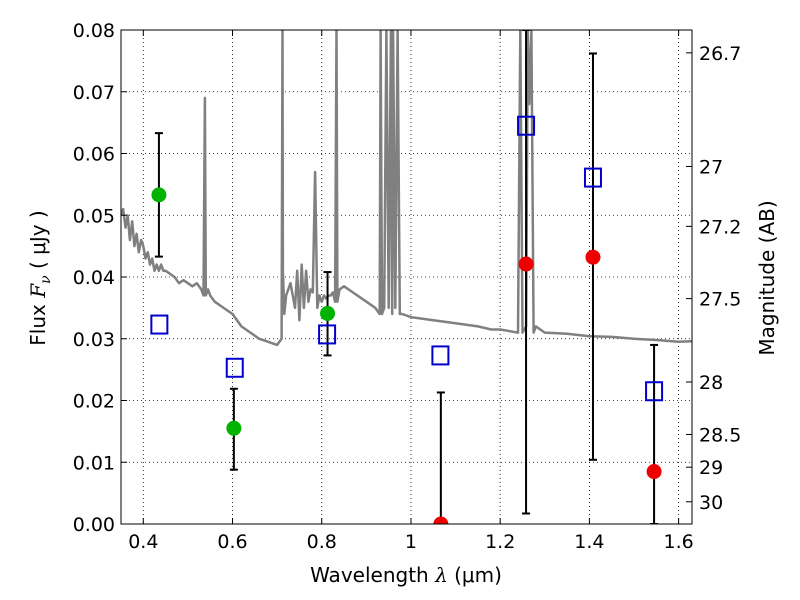 This screenshot has height=600, width=800. I want to click on mag-tick-label: 28.5, so click(720, 435).